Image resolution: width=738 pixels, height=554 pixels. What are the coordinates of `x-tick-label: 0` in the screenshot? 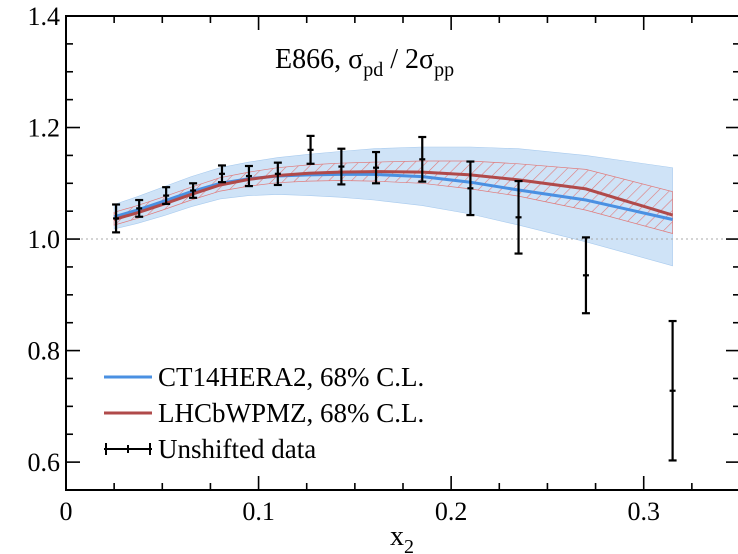 It's located at (66, 511).